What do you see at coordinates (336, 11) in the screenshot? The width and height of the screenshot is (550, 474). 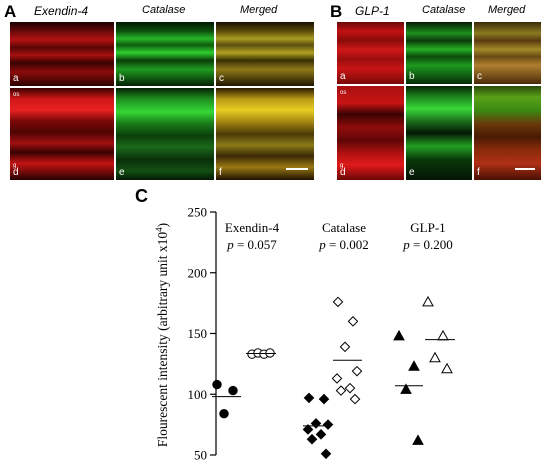 I see `panel-b-letter: B` at bounding box center [336, 11].